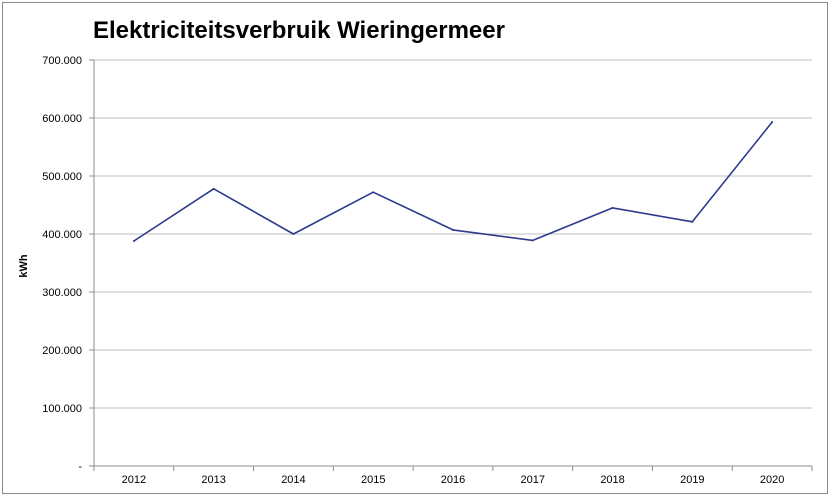  I want to click on x-tick-label: 2019, so click(692, 480).